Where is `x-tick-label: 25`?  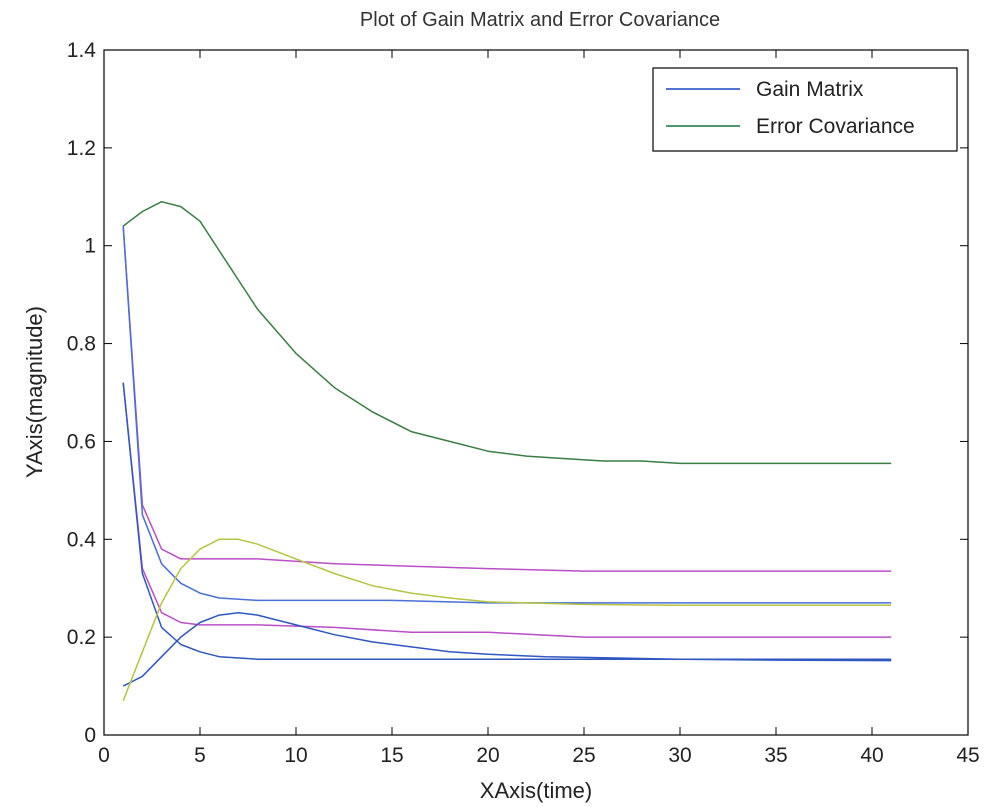
x-tick-label: 25 is located at coordinates (583, 755).